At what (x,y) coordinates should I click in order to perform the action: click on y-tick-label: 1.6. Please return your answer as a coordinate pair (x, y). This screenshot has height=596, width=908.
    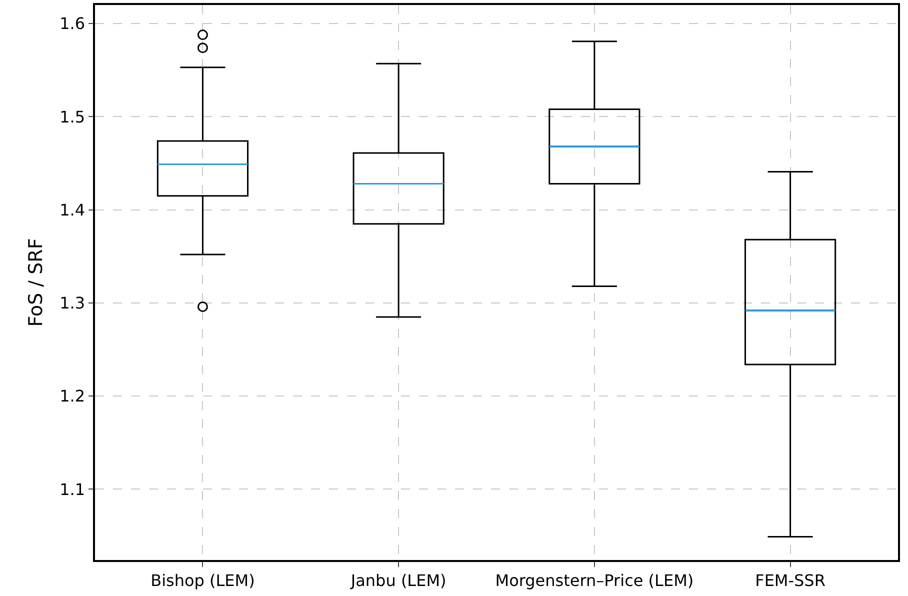
    Looking at the image, I should click on (73, 24).